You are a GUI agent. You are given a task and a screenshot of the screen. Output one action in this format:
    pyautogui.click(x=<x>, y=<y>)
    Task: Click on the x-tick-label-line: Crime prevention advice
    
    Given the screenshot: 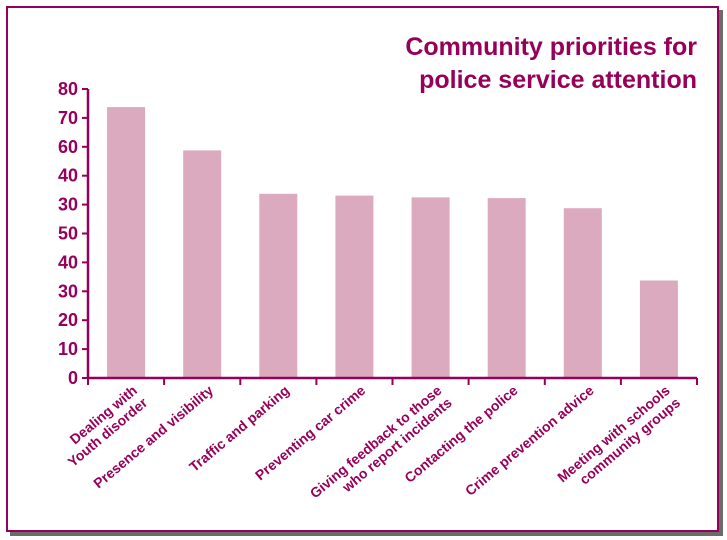 What is the action you would take?
    pyautogui.click(x=529, y=440)
    